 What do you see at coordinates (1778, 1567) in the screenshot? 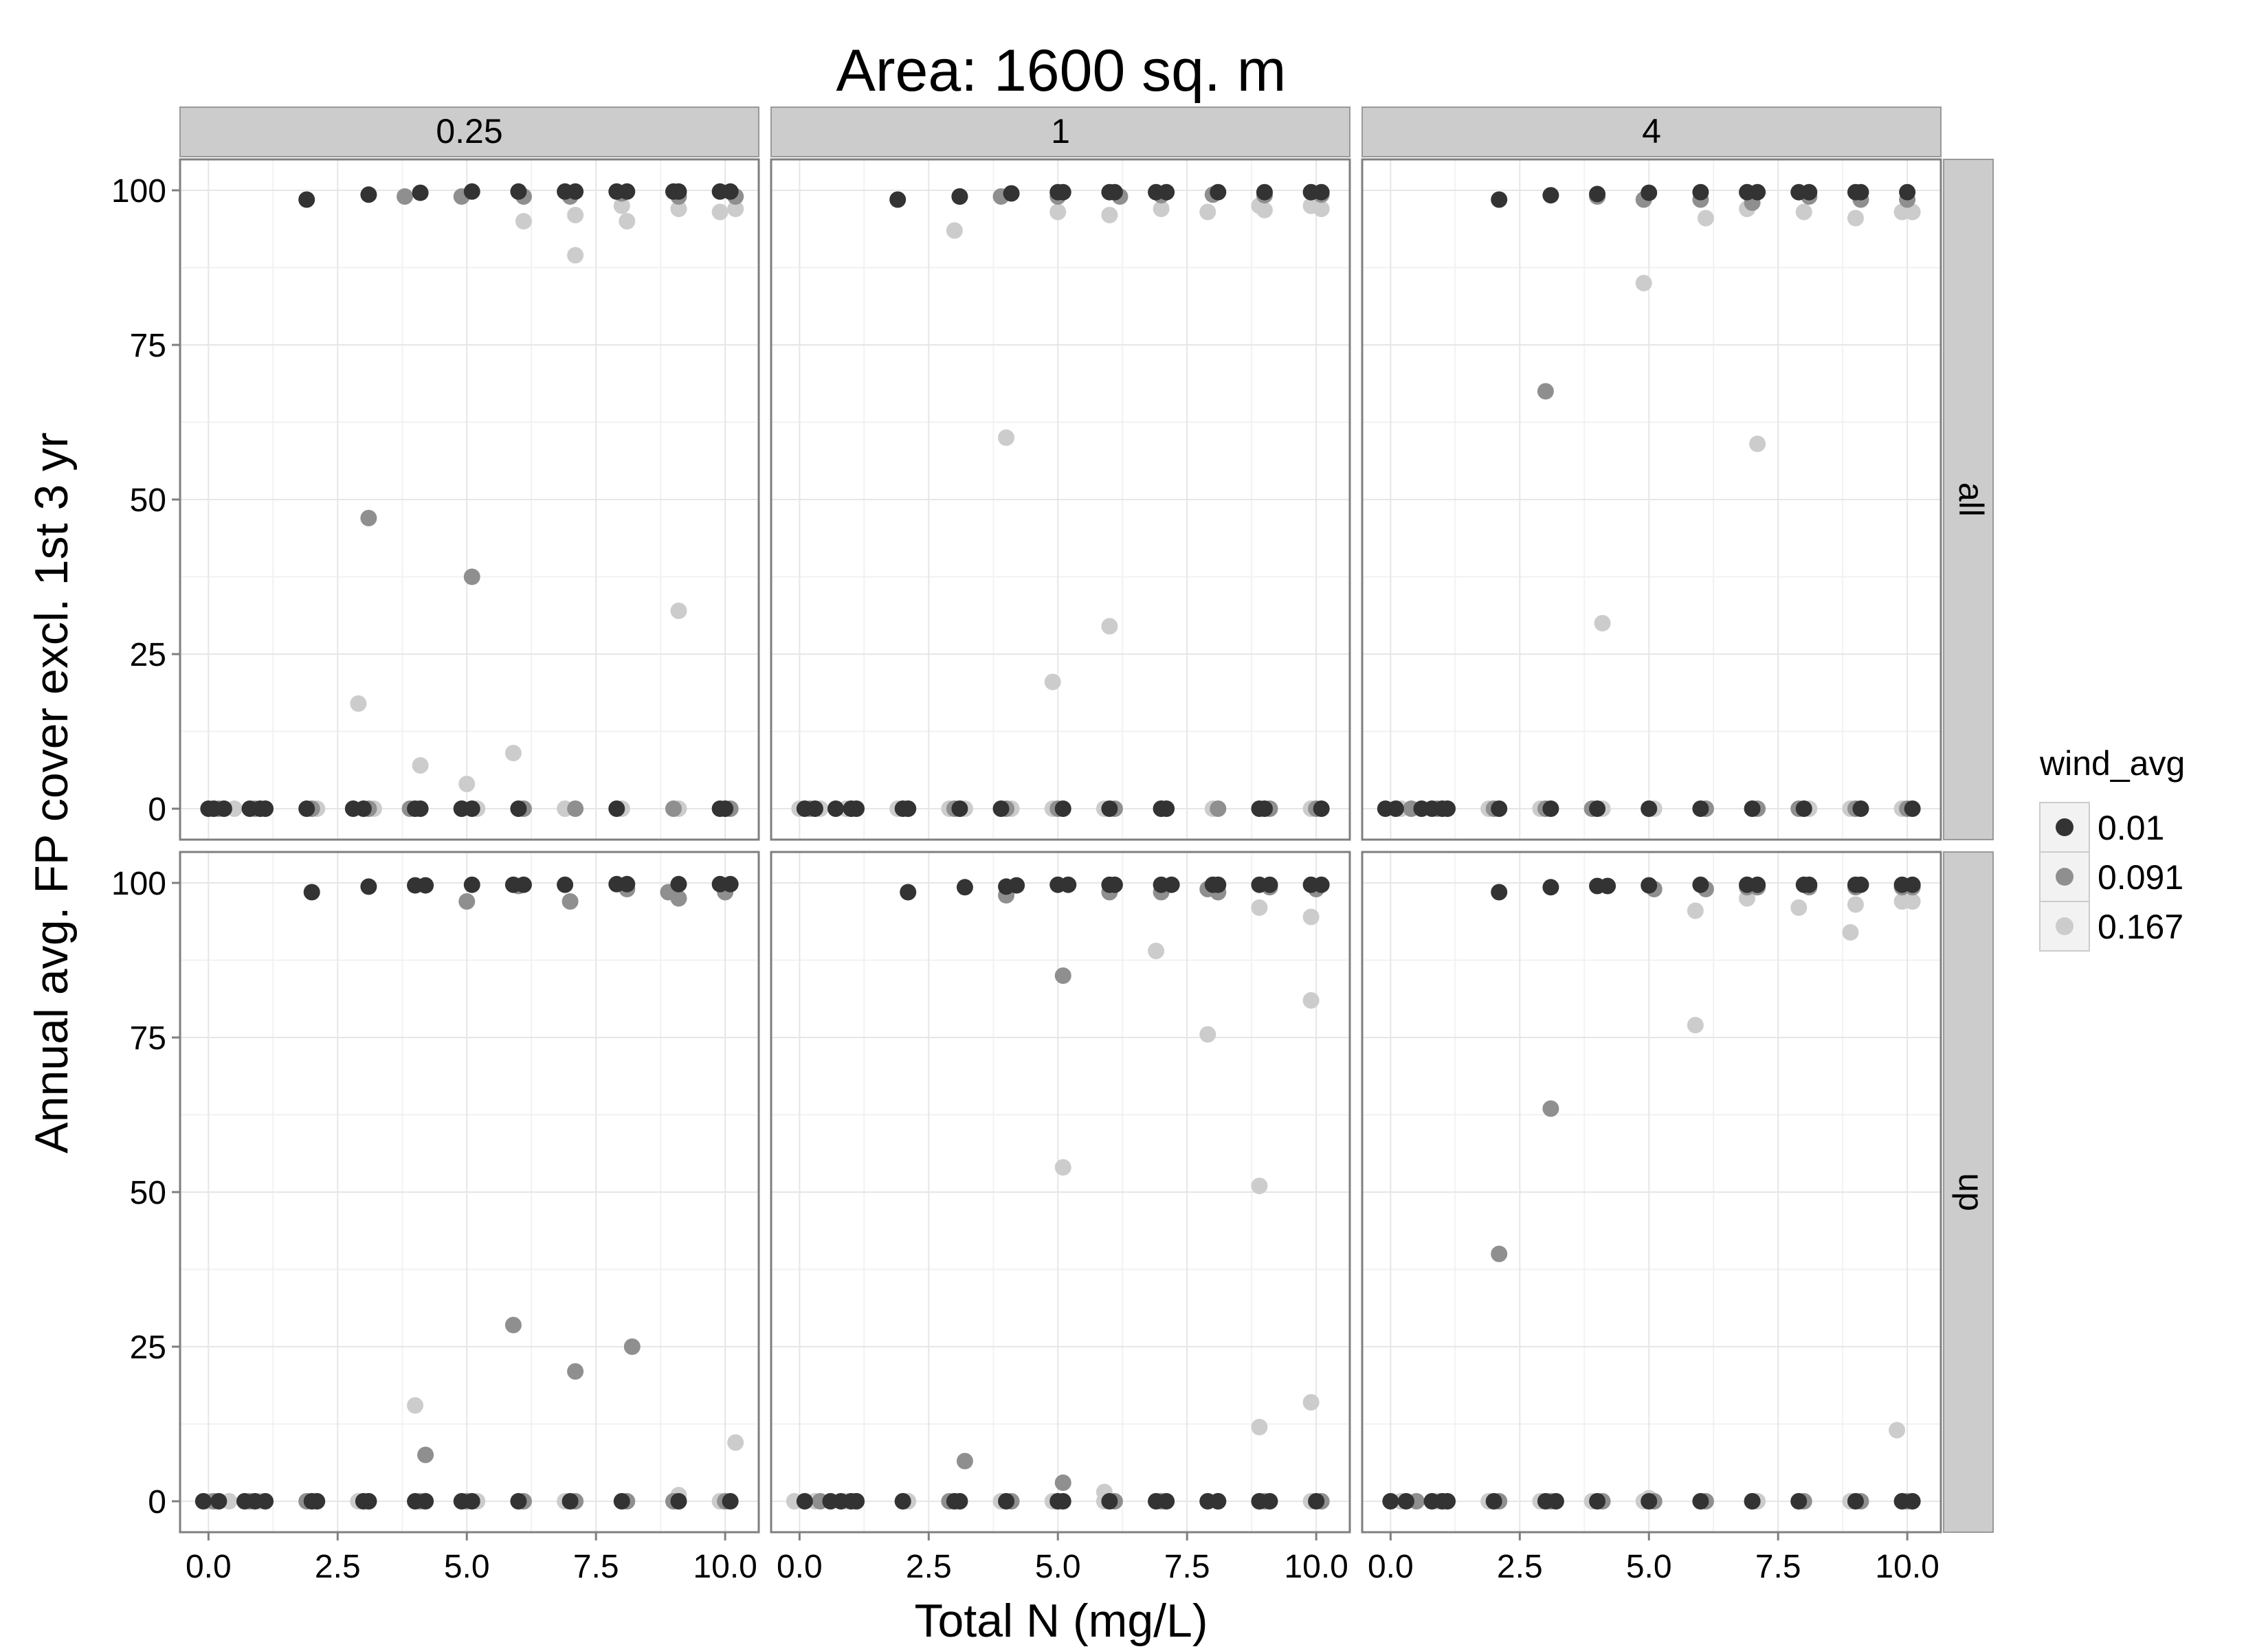
I see `x-tick-label: 7.5` at bounding box center [1778, 1567].